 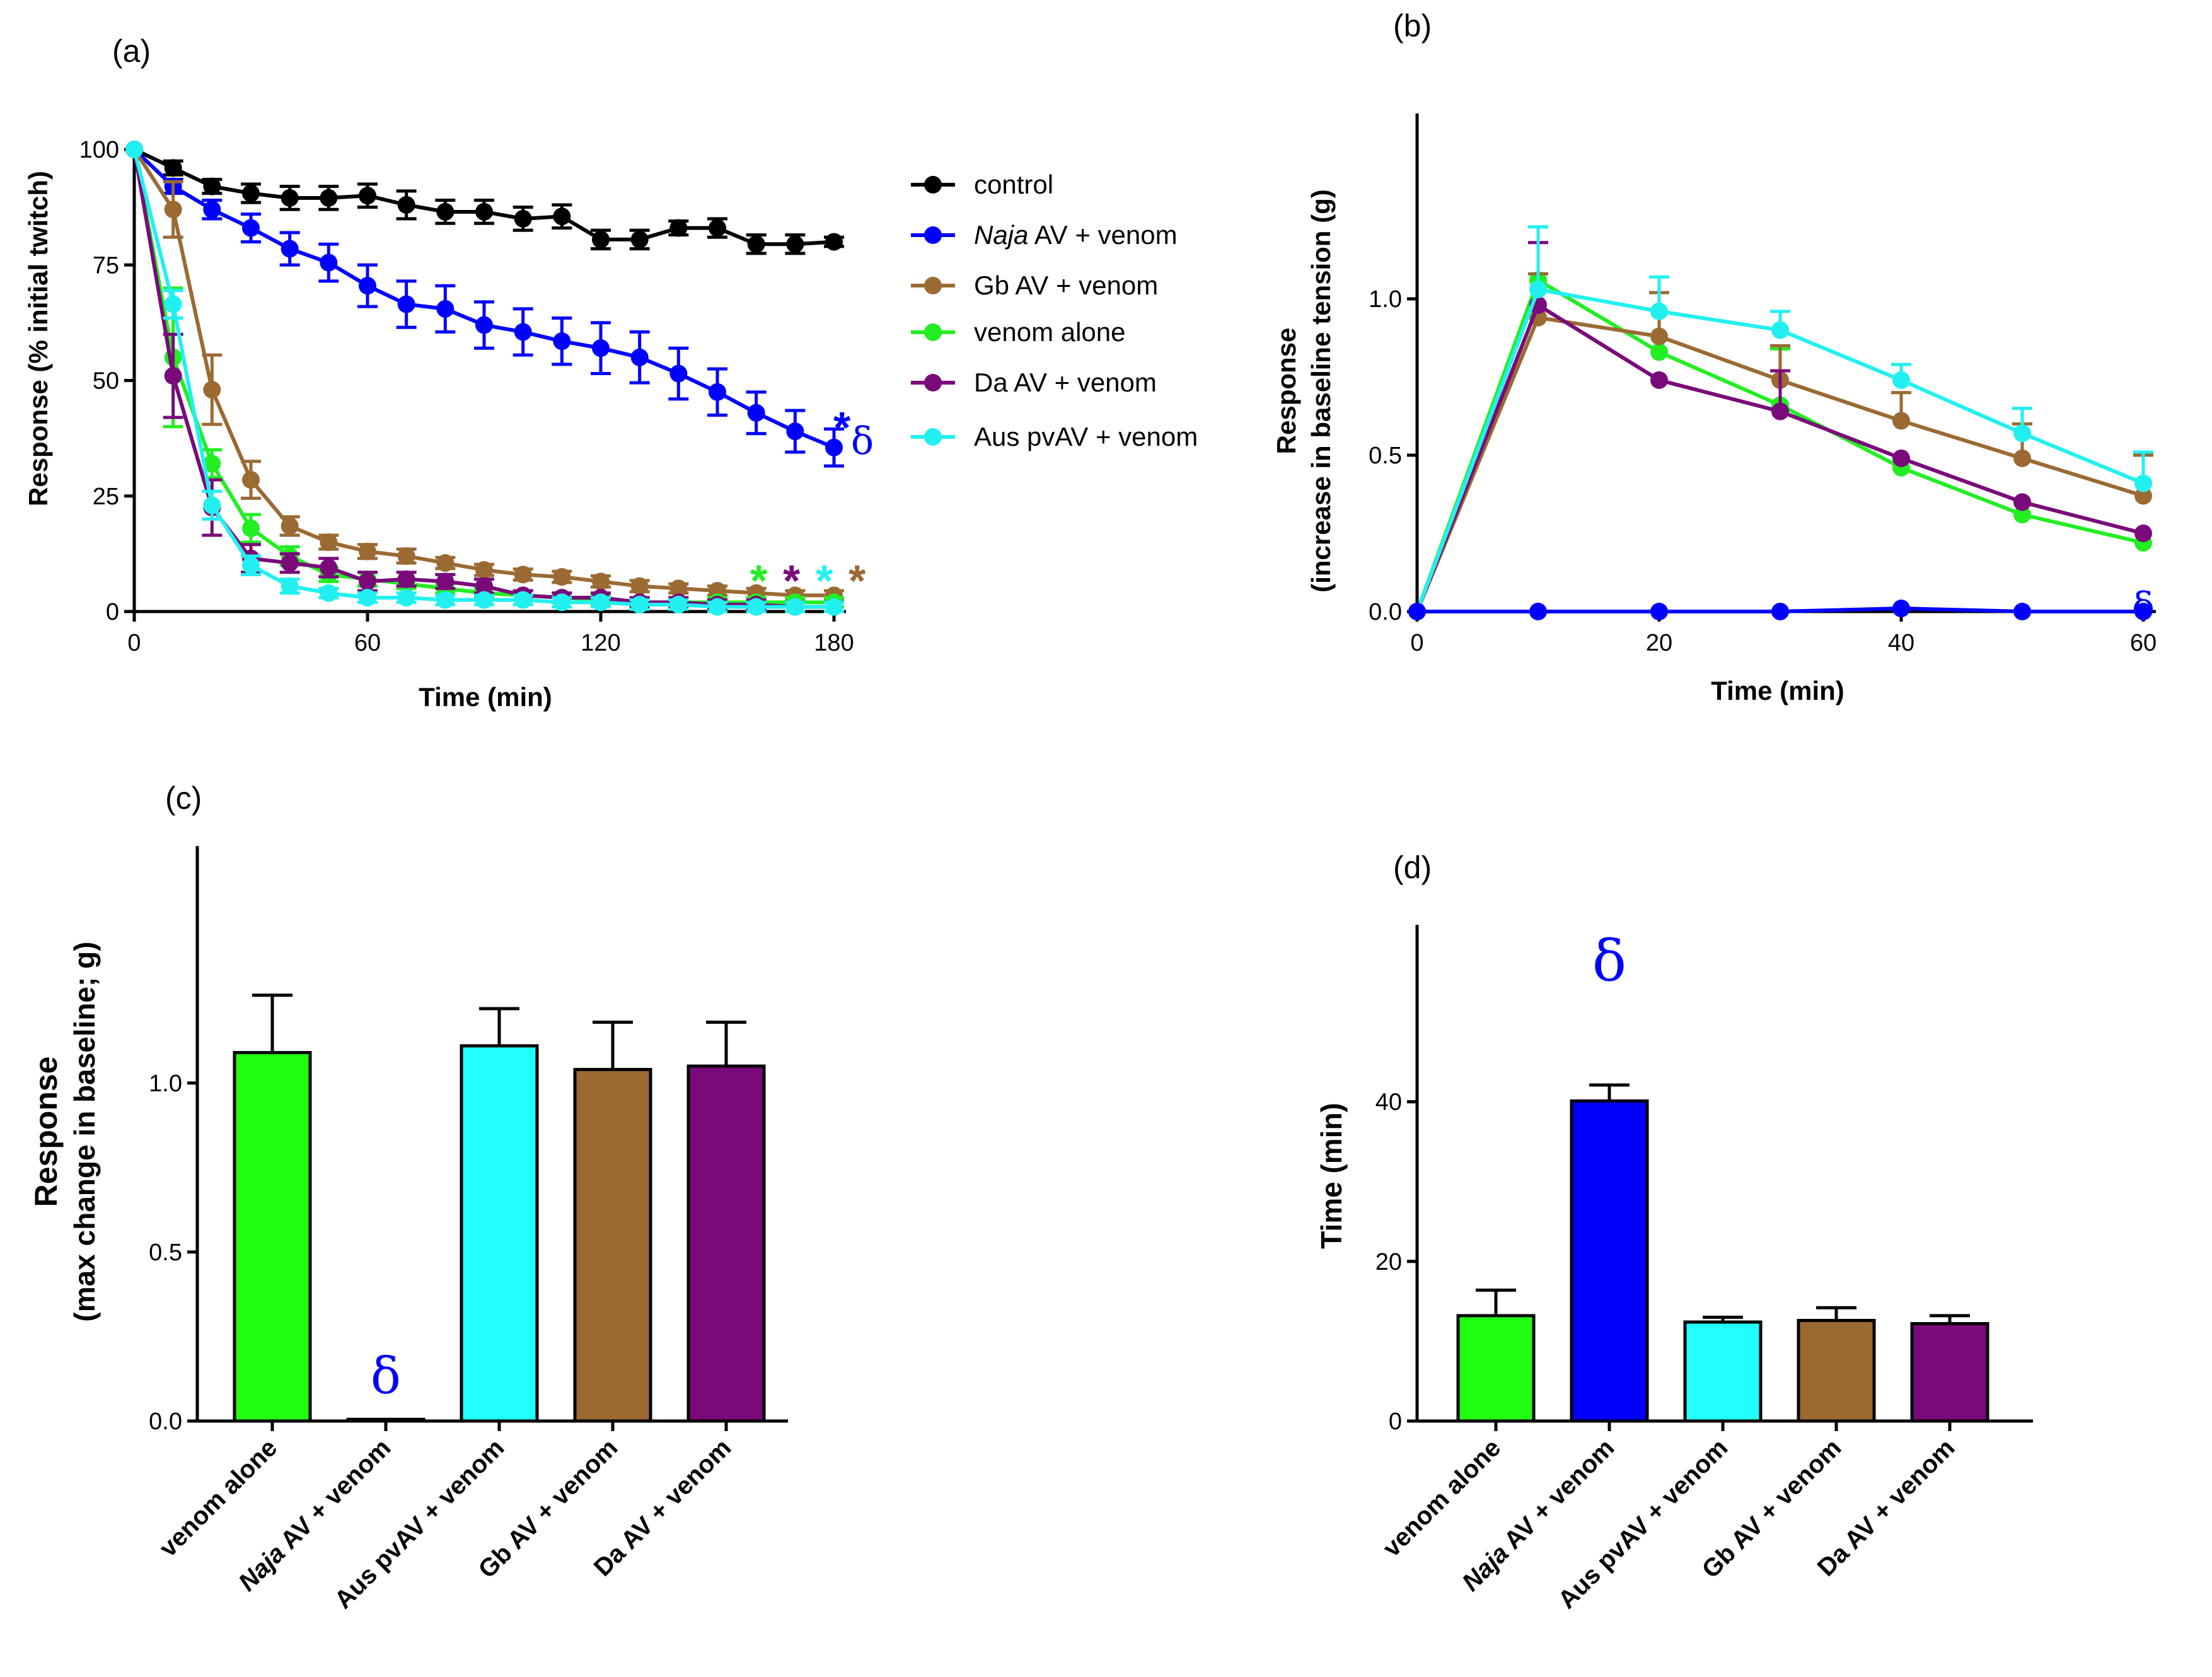 What do you see at coordinates (106, 497) in the screenshot?
I see `a-y-tick-label: 25` at bounding box center [106, 497].